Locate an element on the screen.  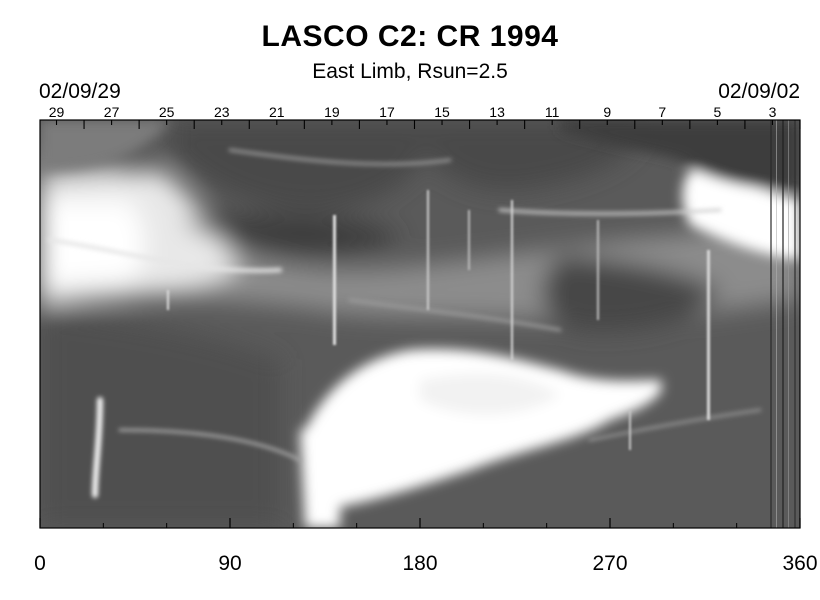
x-tick-label: 270 is located at coordinates (609, 563).